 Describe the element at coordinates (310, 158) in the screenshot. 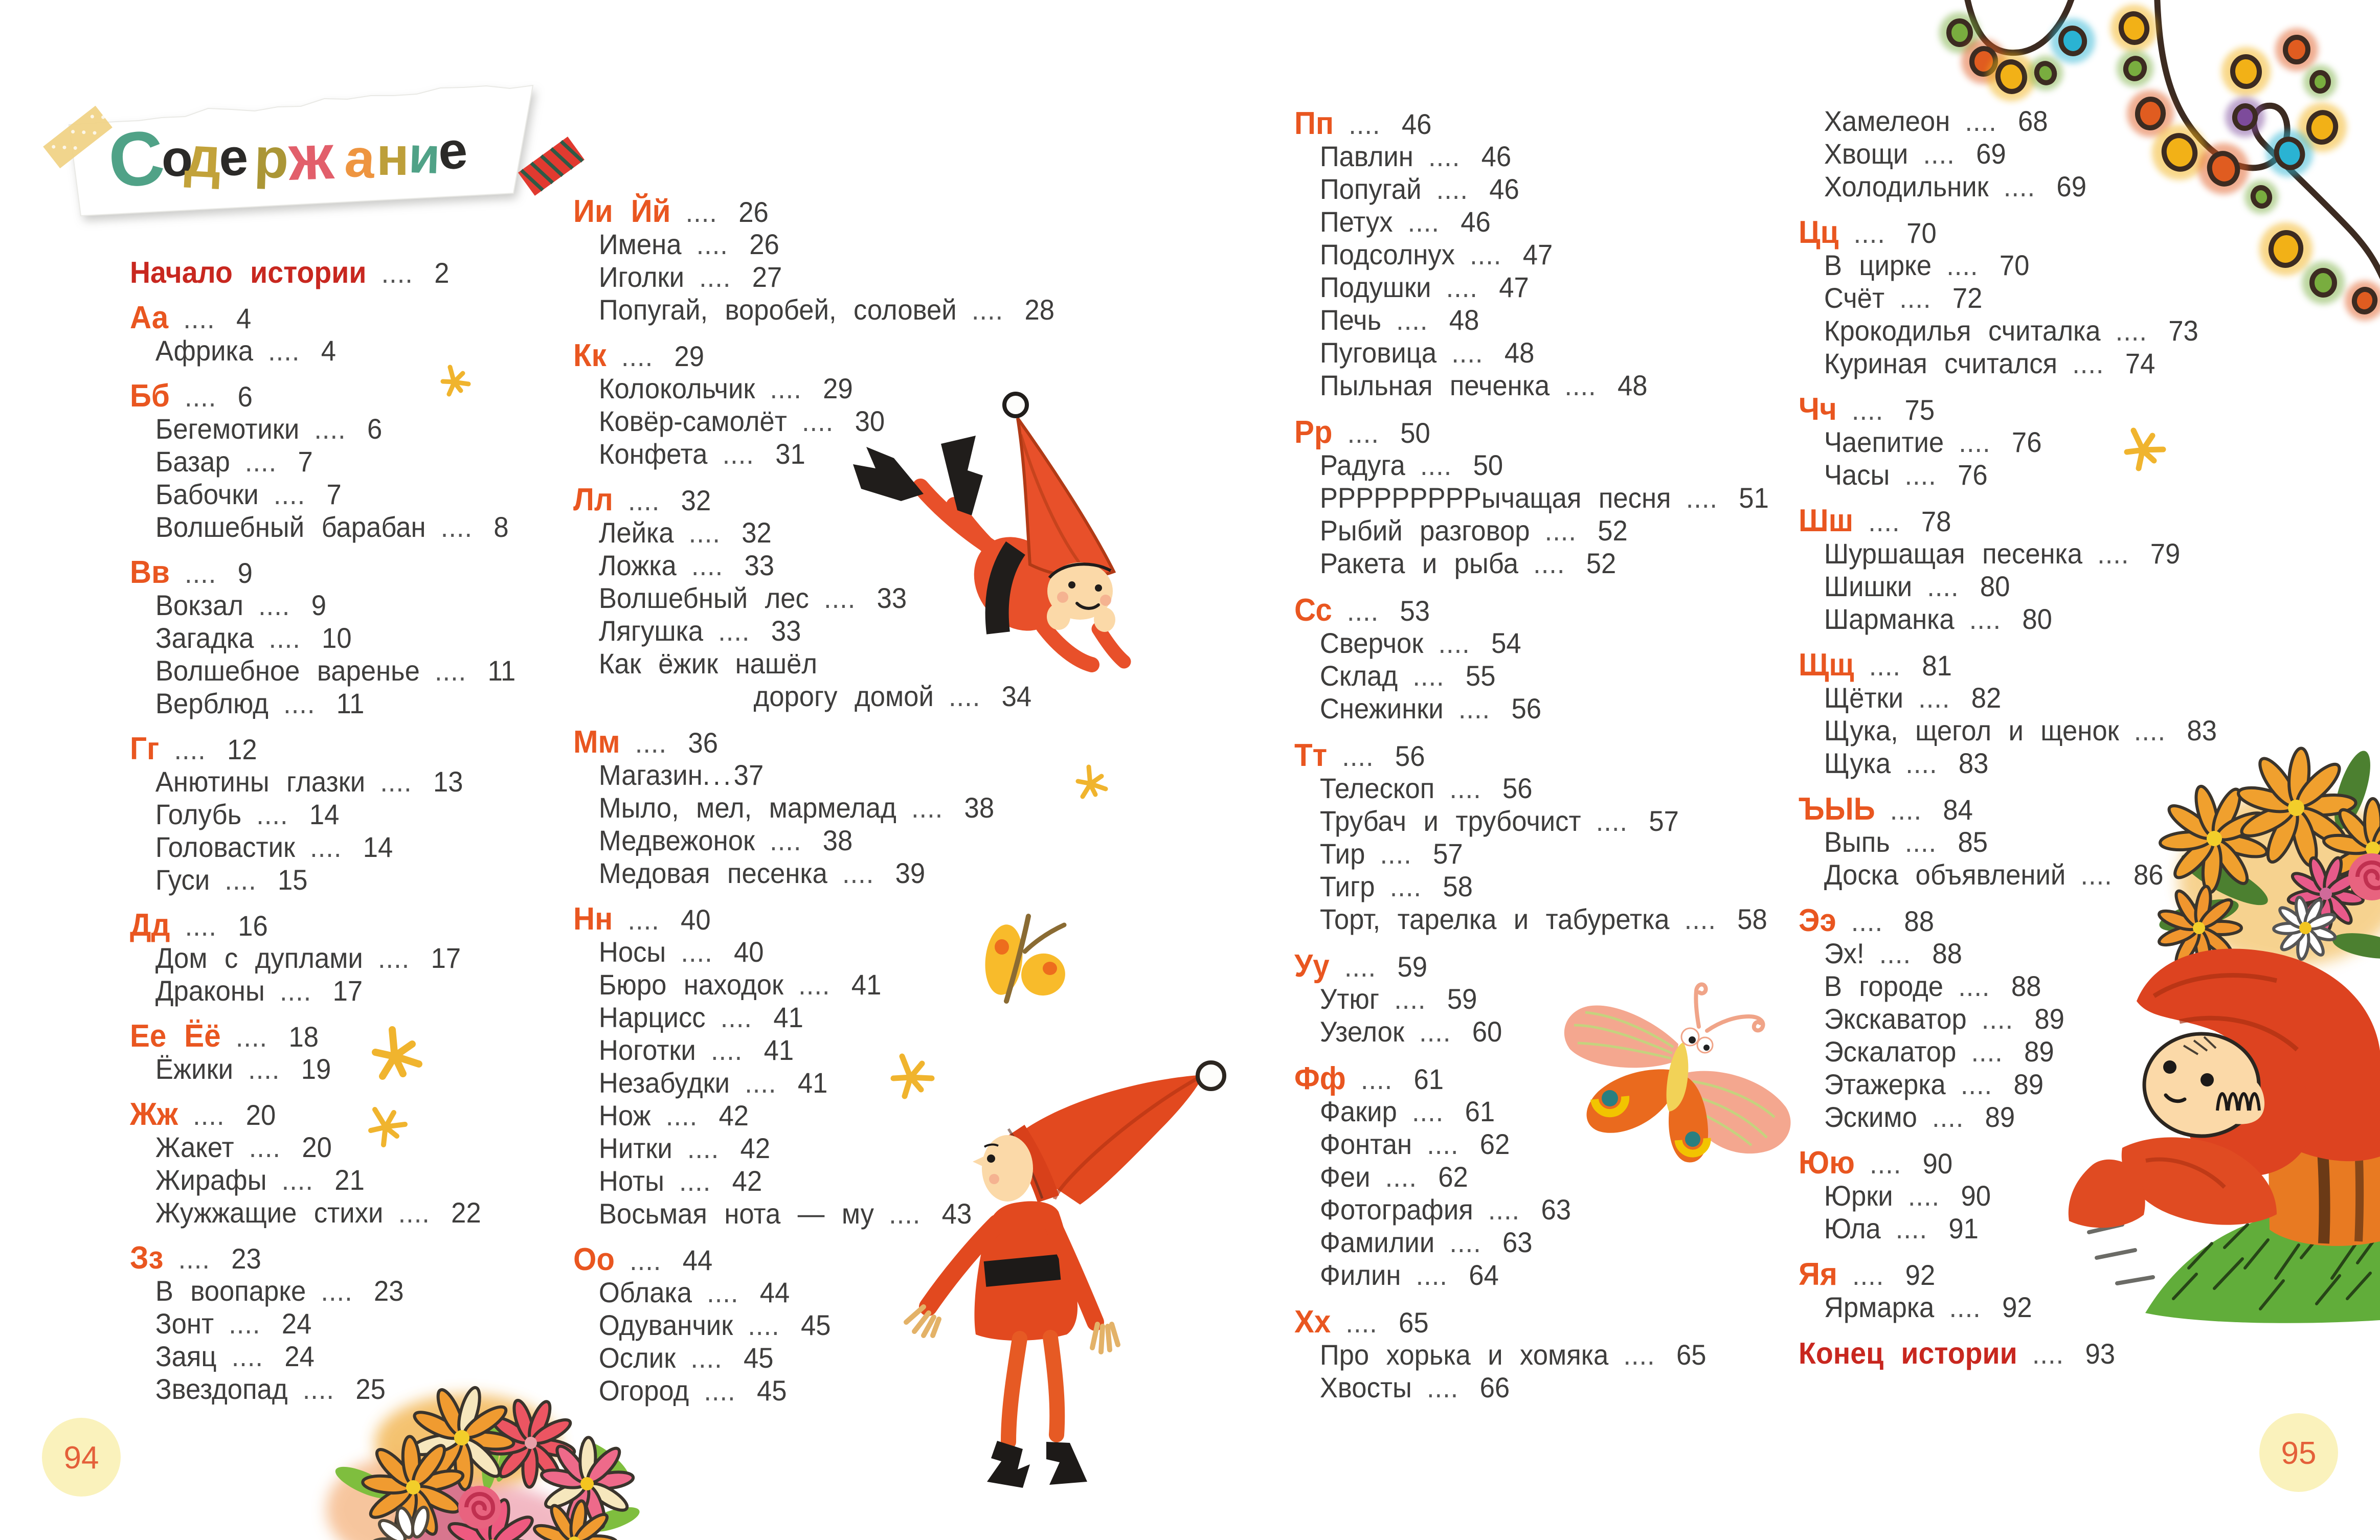

I see `svg-text: ж` at that location.